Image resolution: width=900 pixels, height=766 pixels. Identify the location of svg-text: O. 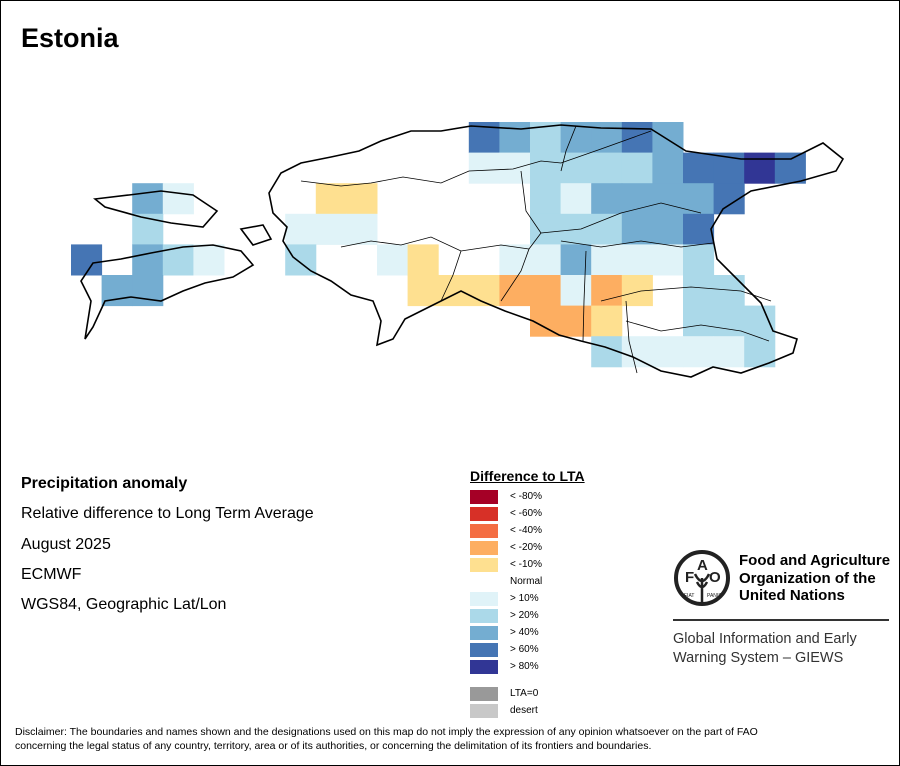
(715, 577).